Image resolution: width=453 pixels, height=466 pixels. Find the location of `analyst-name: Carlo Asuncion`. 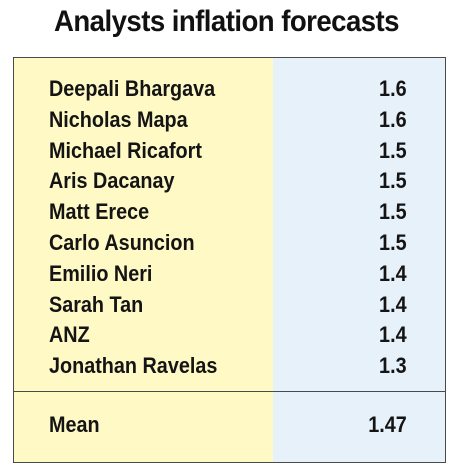

analyst-name: Carlo Asuncion is located at coordinates (122, 242).